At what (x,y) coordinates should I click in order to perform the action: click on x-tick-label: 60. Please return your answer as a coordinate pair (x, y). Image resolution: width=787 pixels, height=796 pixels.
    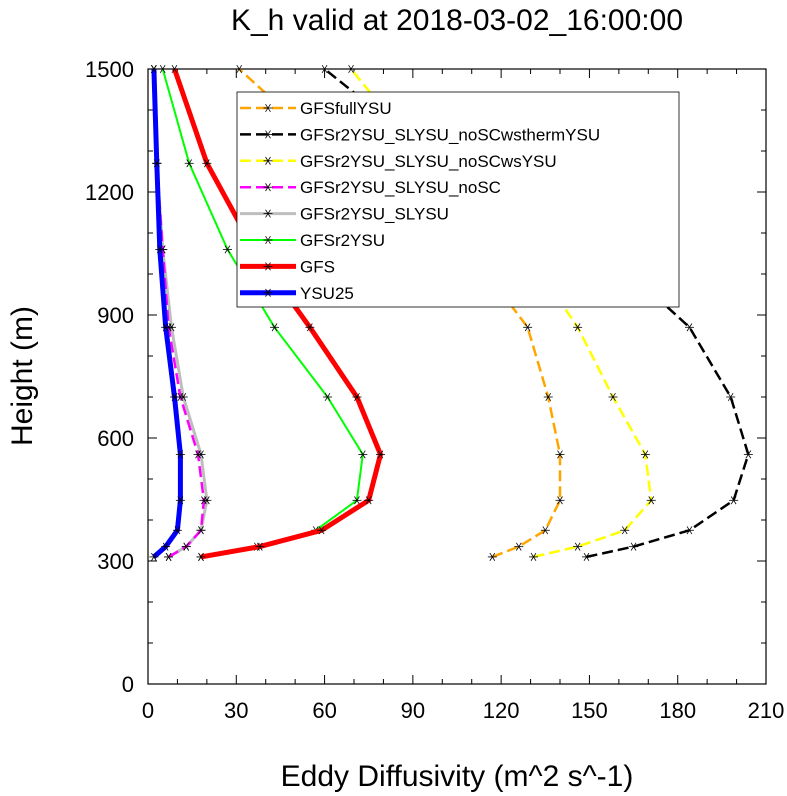
    Looking at the image, I should click on (324, 710).